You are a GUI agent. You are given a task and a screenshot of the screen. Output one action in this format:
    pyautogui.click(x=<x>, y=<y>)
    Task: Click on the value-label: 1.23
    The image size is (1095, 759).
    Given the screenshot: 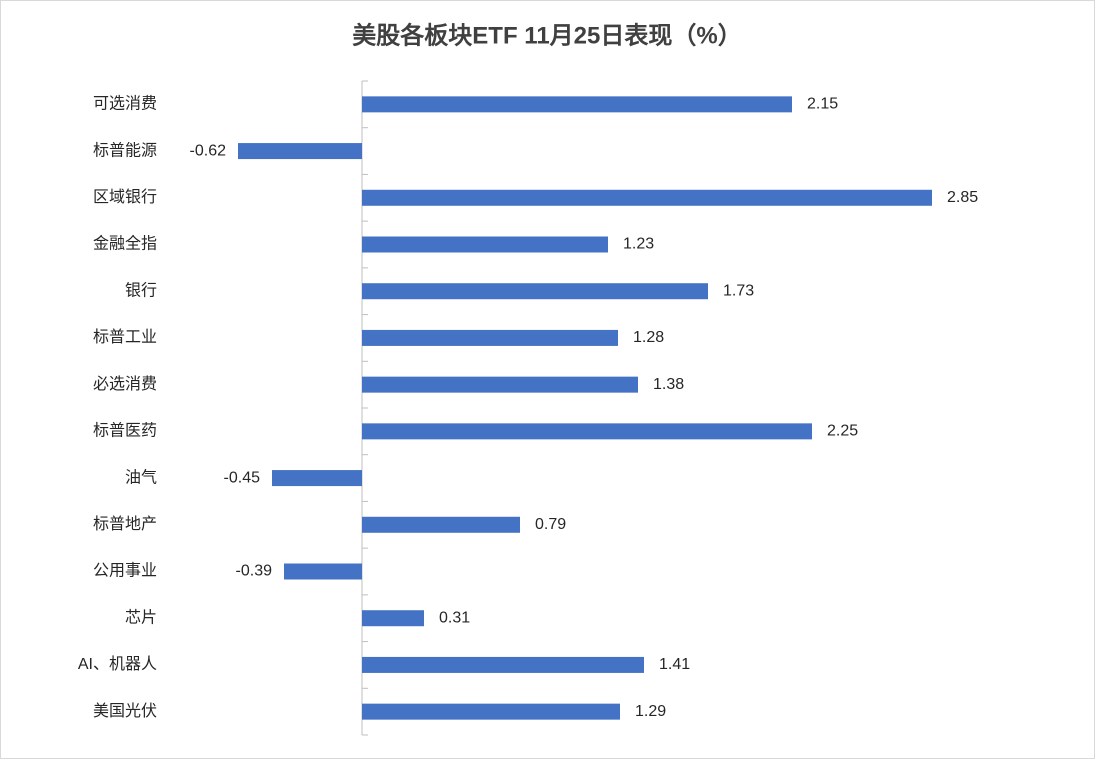 What is the action you would take?
    pyautogui.click(x=638, y=244)
    